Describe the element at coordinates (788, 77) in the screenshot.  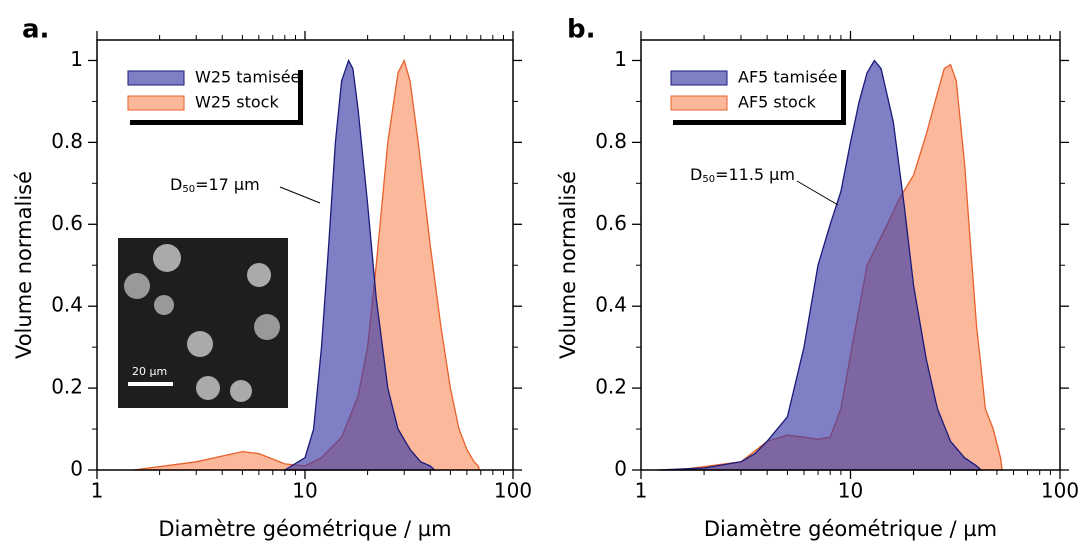
I see `legend-label: AF5 tamisée` at that location.